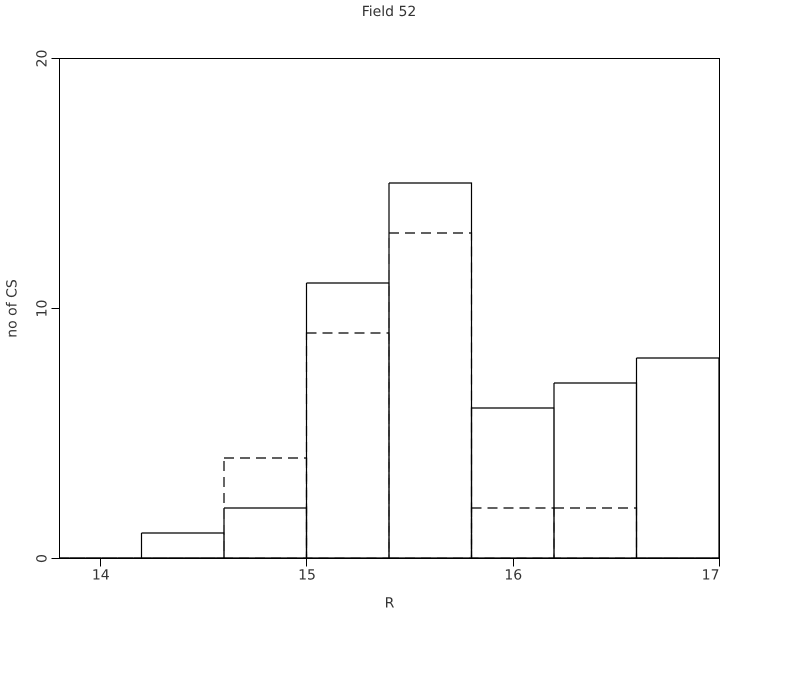 This screenshot has width=802, height=679. Describe the element at coordinates (101, 576) in the screenshot. I see `x-tick-label: 14` at that location.